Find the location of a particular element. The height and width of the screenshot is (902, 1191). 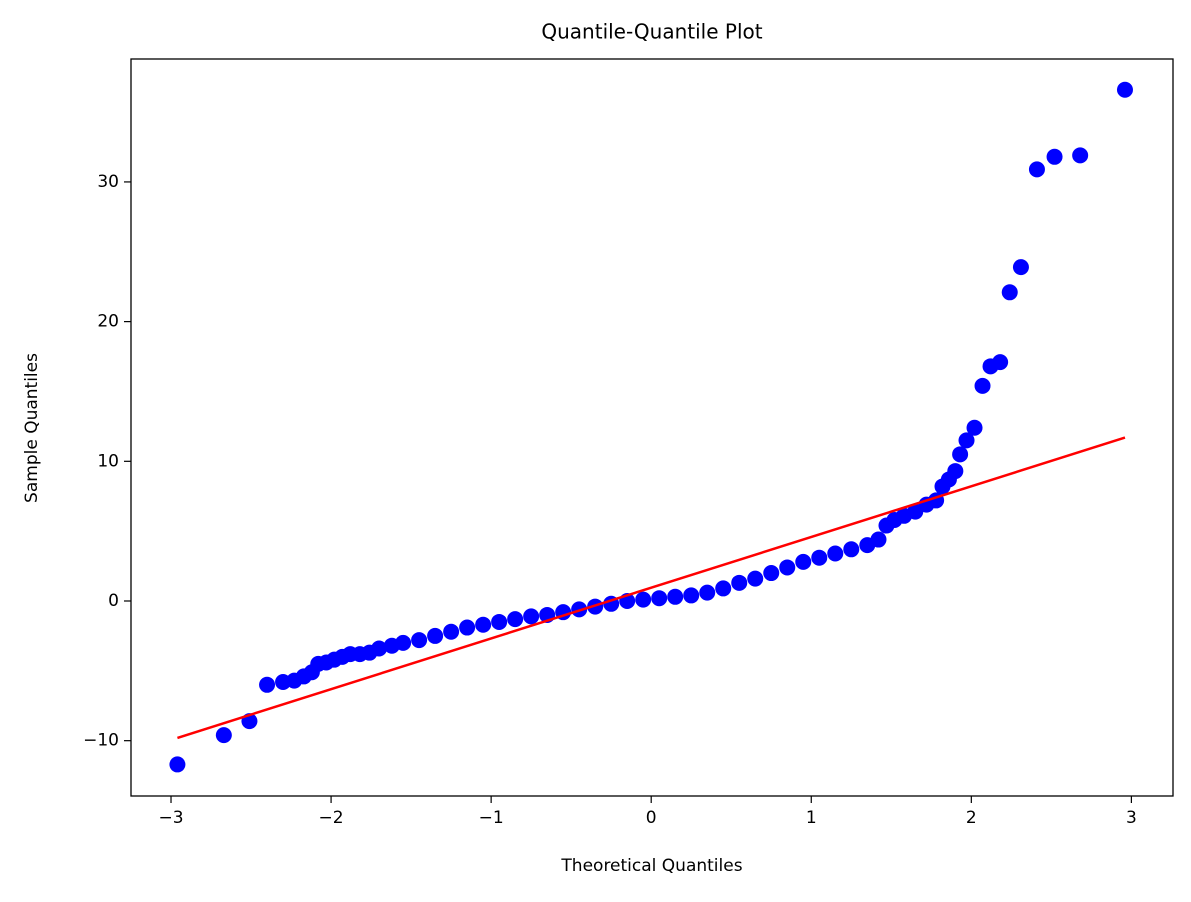

y-axis-label: Sample Quantiles is located at coordinates (32, 428).